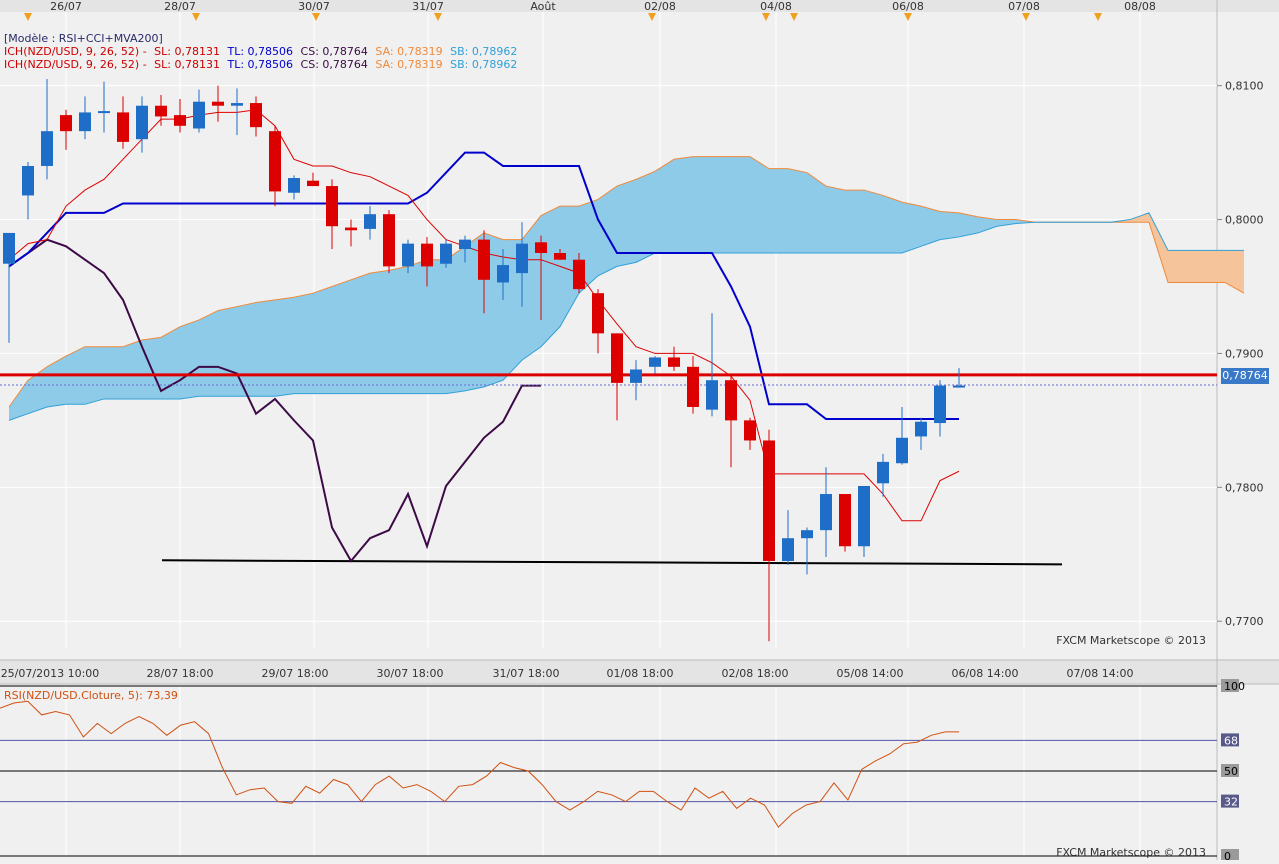  Describe the element at coordinates (50, 673) in the screenshot. I see `bottom-time-label: 25/07/2013 10:00` at that location.